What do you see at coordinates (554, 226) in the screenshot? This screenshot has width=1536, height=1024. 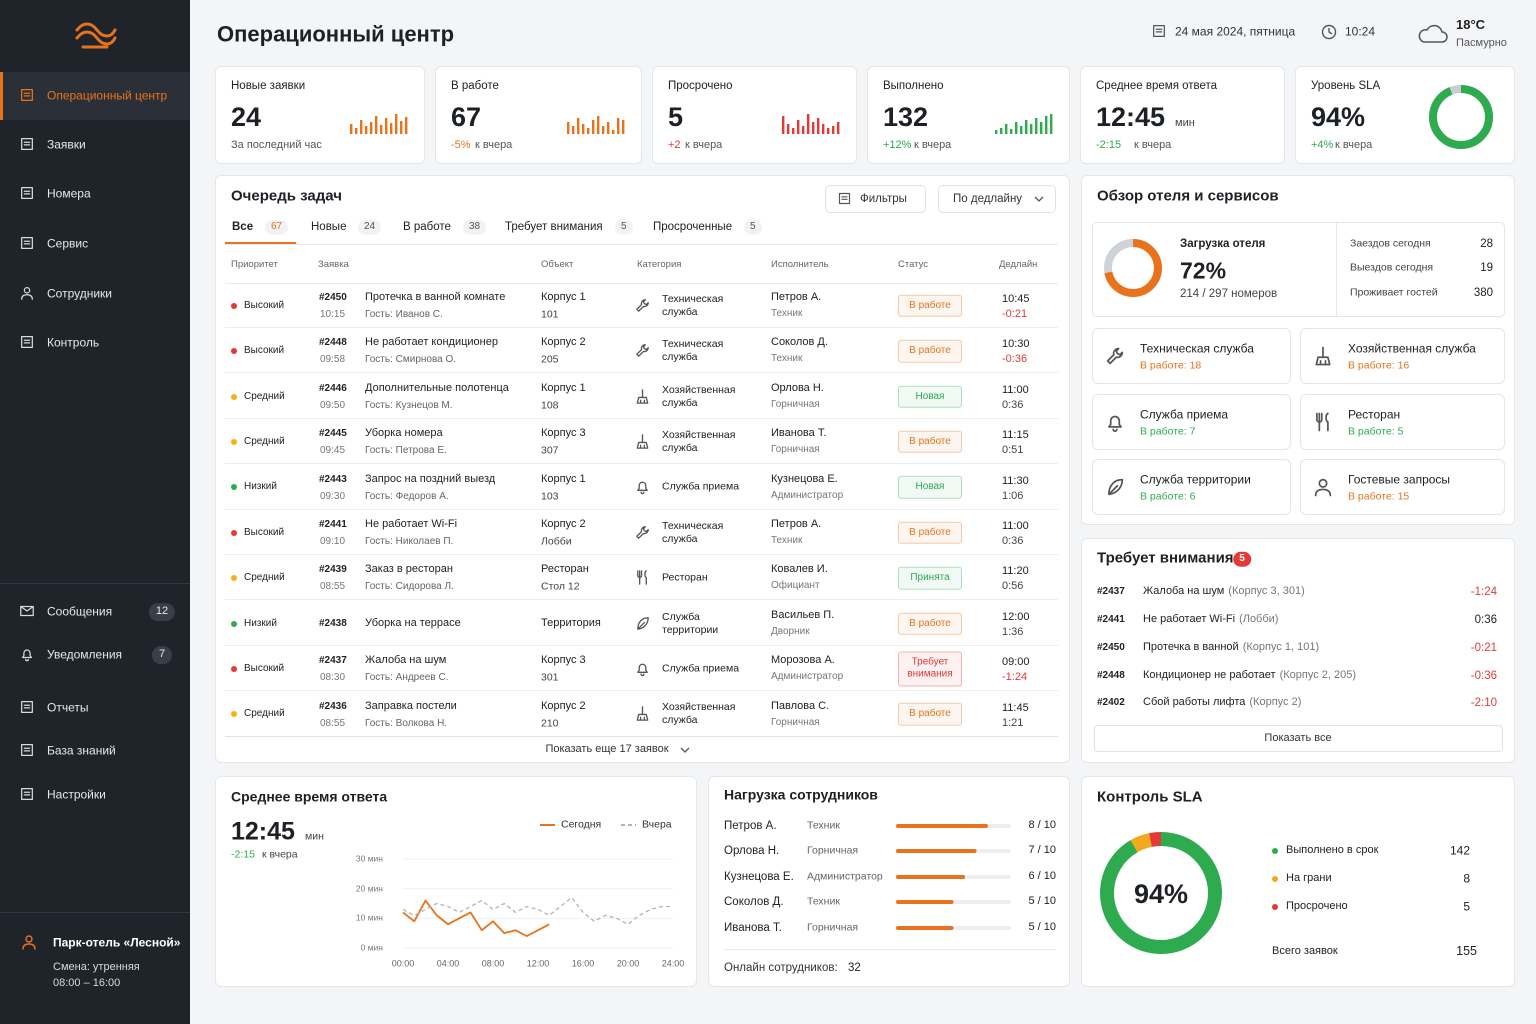 I see `tab-label: Требует внимания` at bounding box center [554, 226].